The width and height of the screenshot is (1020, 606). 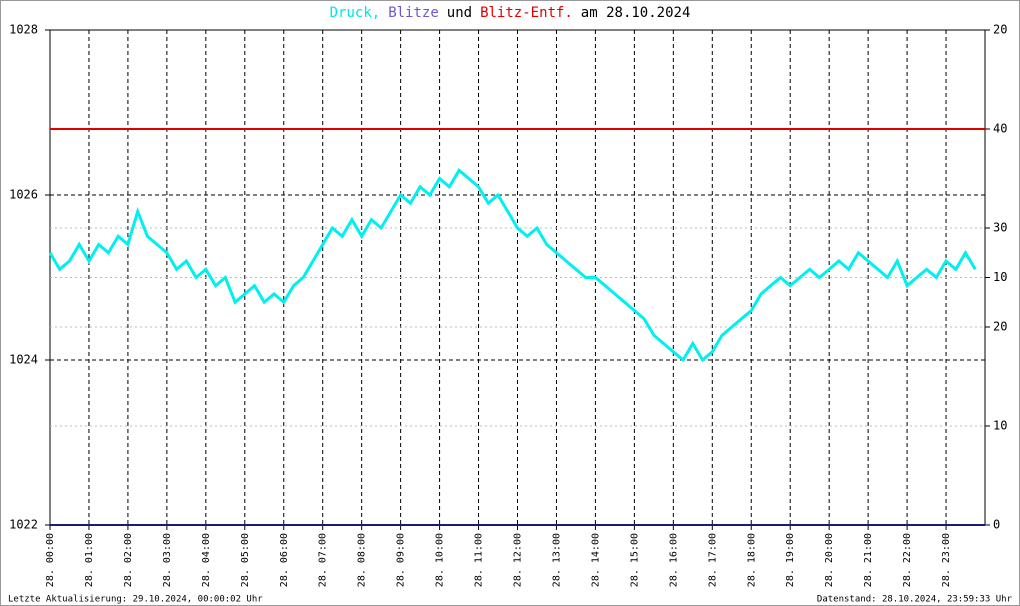 What do you see at coordinates (996, 525) in the screenshot?
I see `y2-tick-label: 0` at bounding box center [996, 525].